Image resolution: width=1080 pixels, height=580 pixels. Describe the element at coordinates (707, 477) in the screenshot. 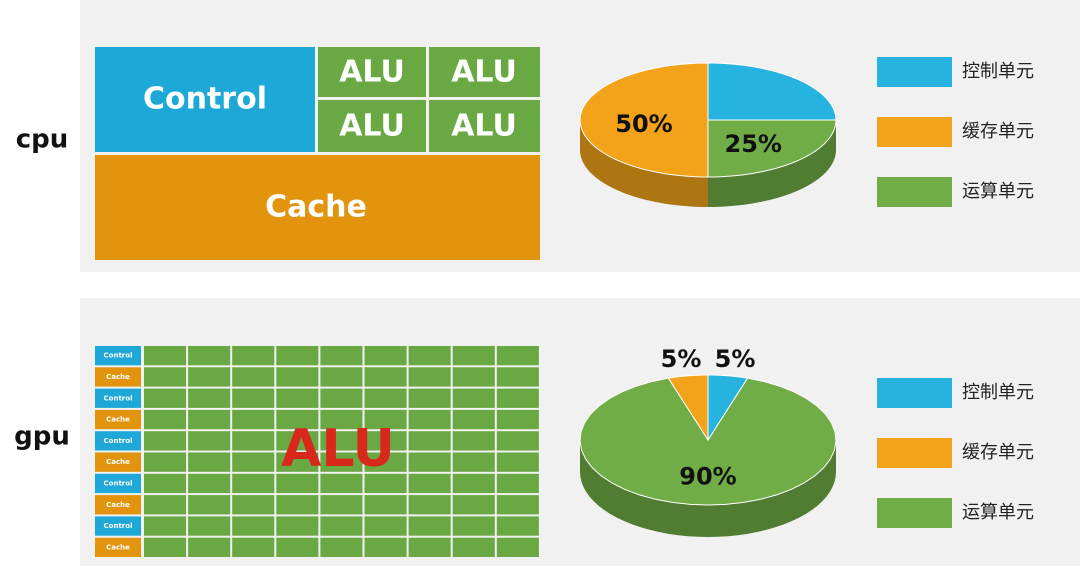

I see `pie-value-label: 90%` at that location.